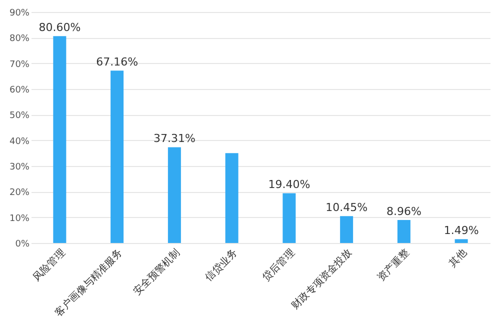 This screenshot has width=500, height=322. I want to click on data-label: 67.16%, so click(117, 62).